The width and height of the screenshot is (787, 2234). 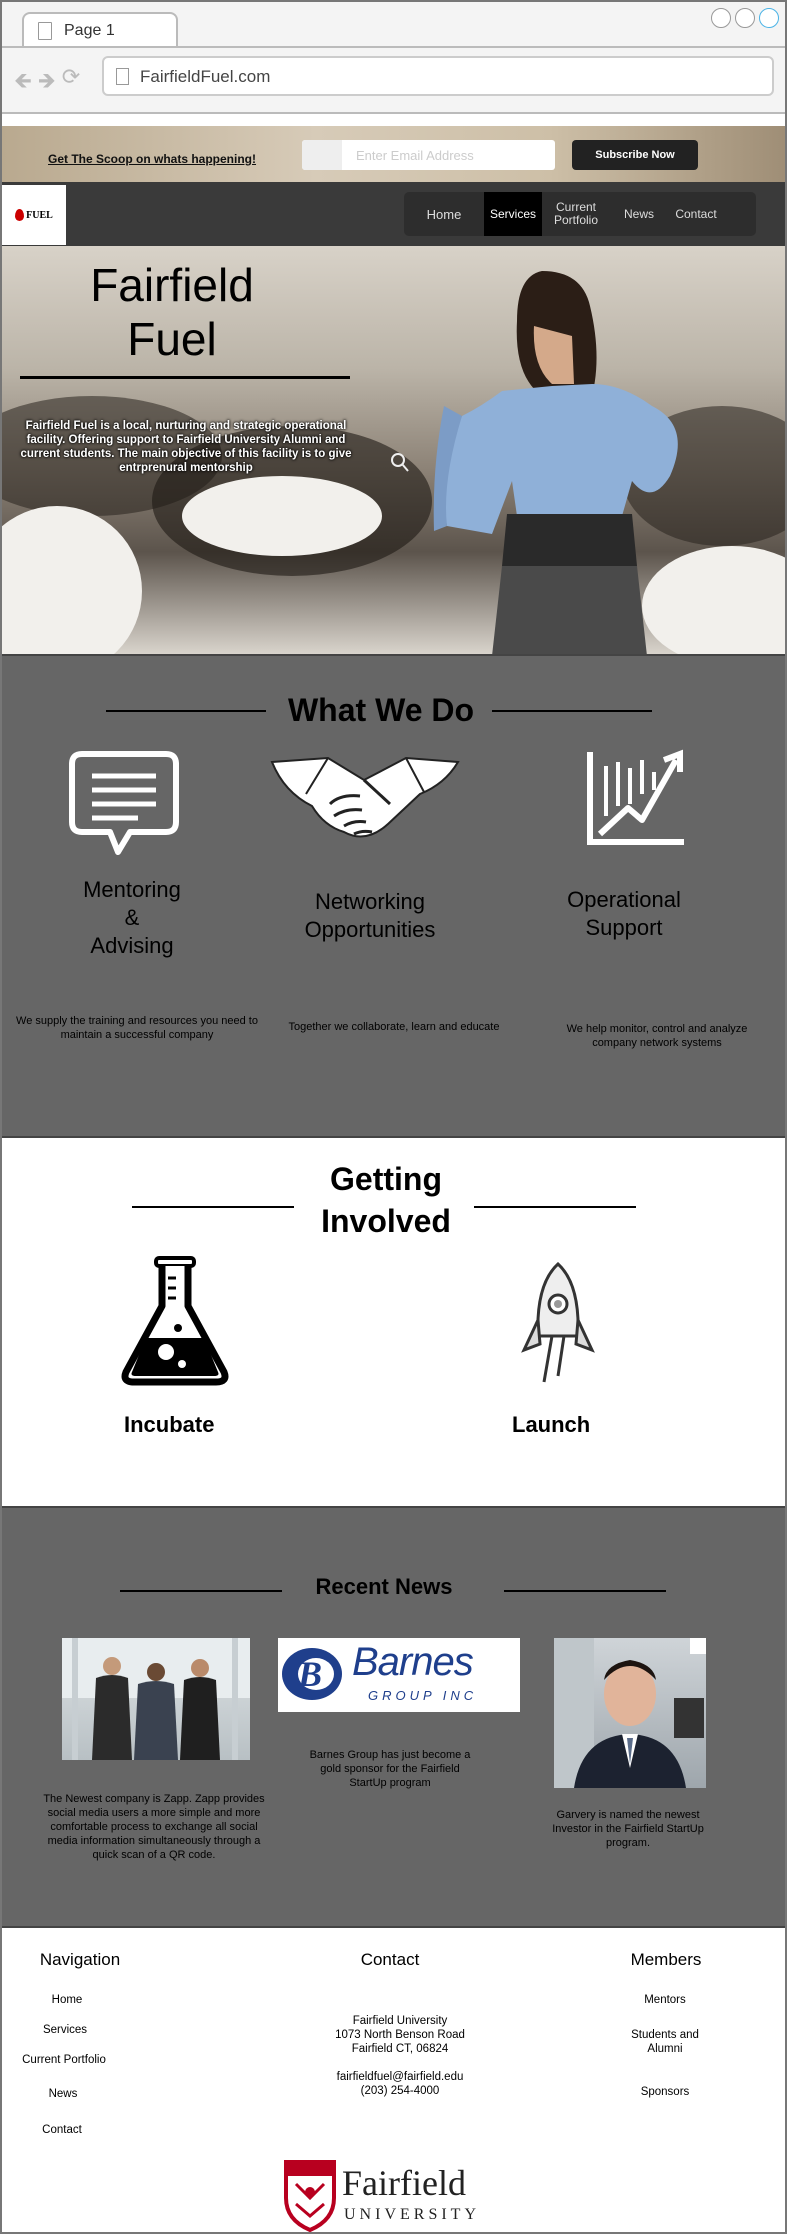 I want to click on service-title-mentoring: Mentoring & Advising, so click(x=132, y=918).